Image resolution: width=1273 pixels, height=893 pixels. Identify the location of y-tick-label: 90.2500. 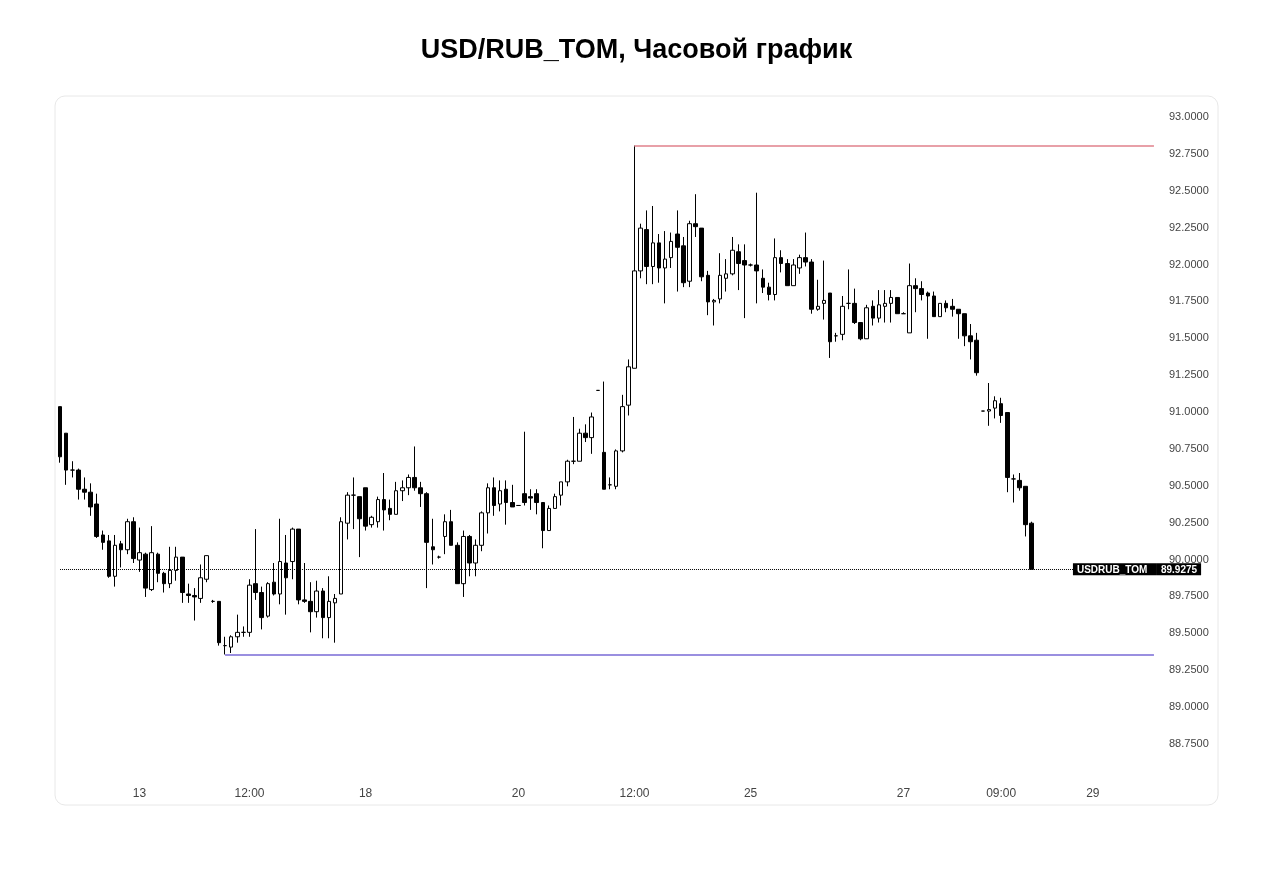
(1189, 521).